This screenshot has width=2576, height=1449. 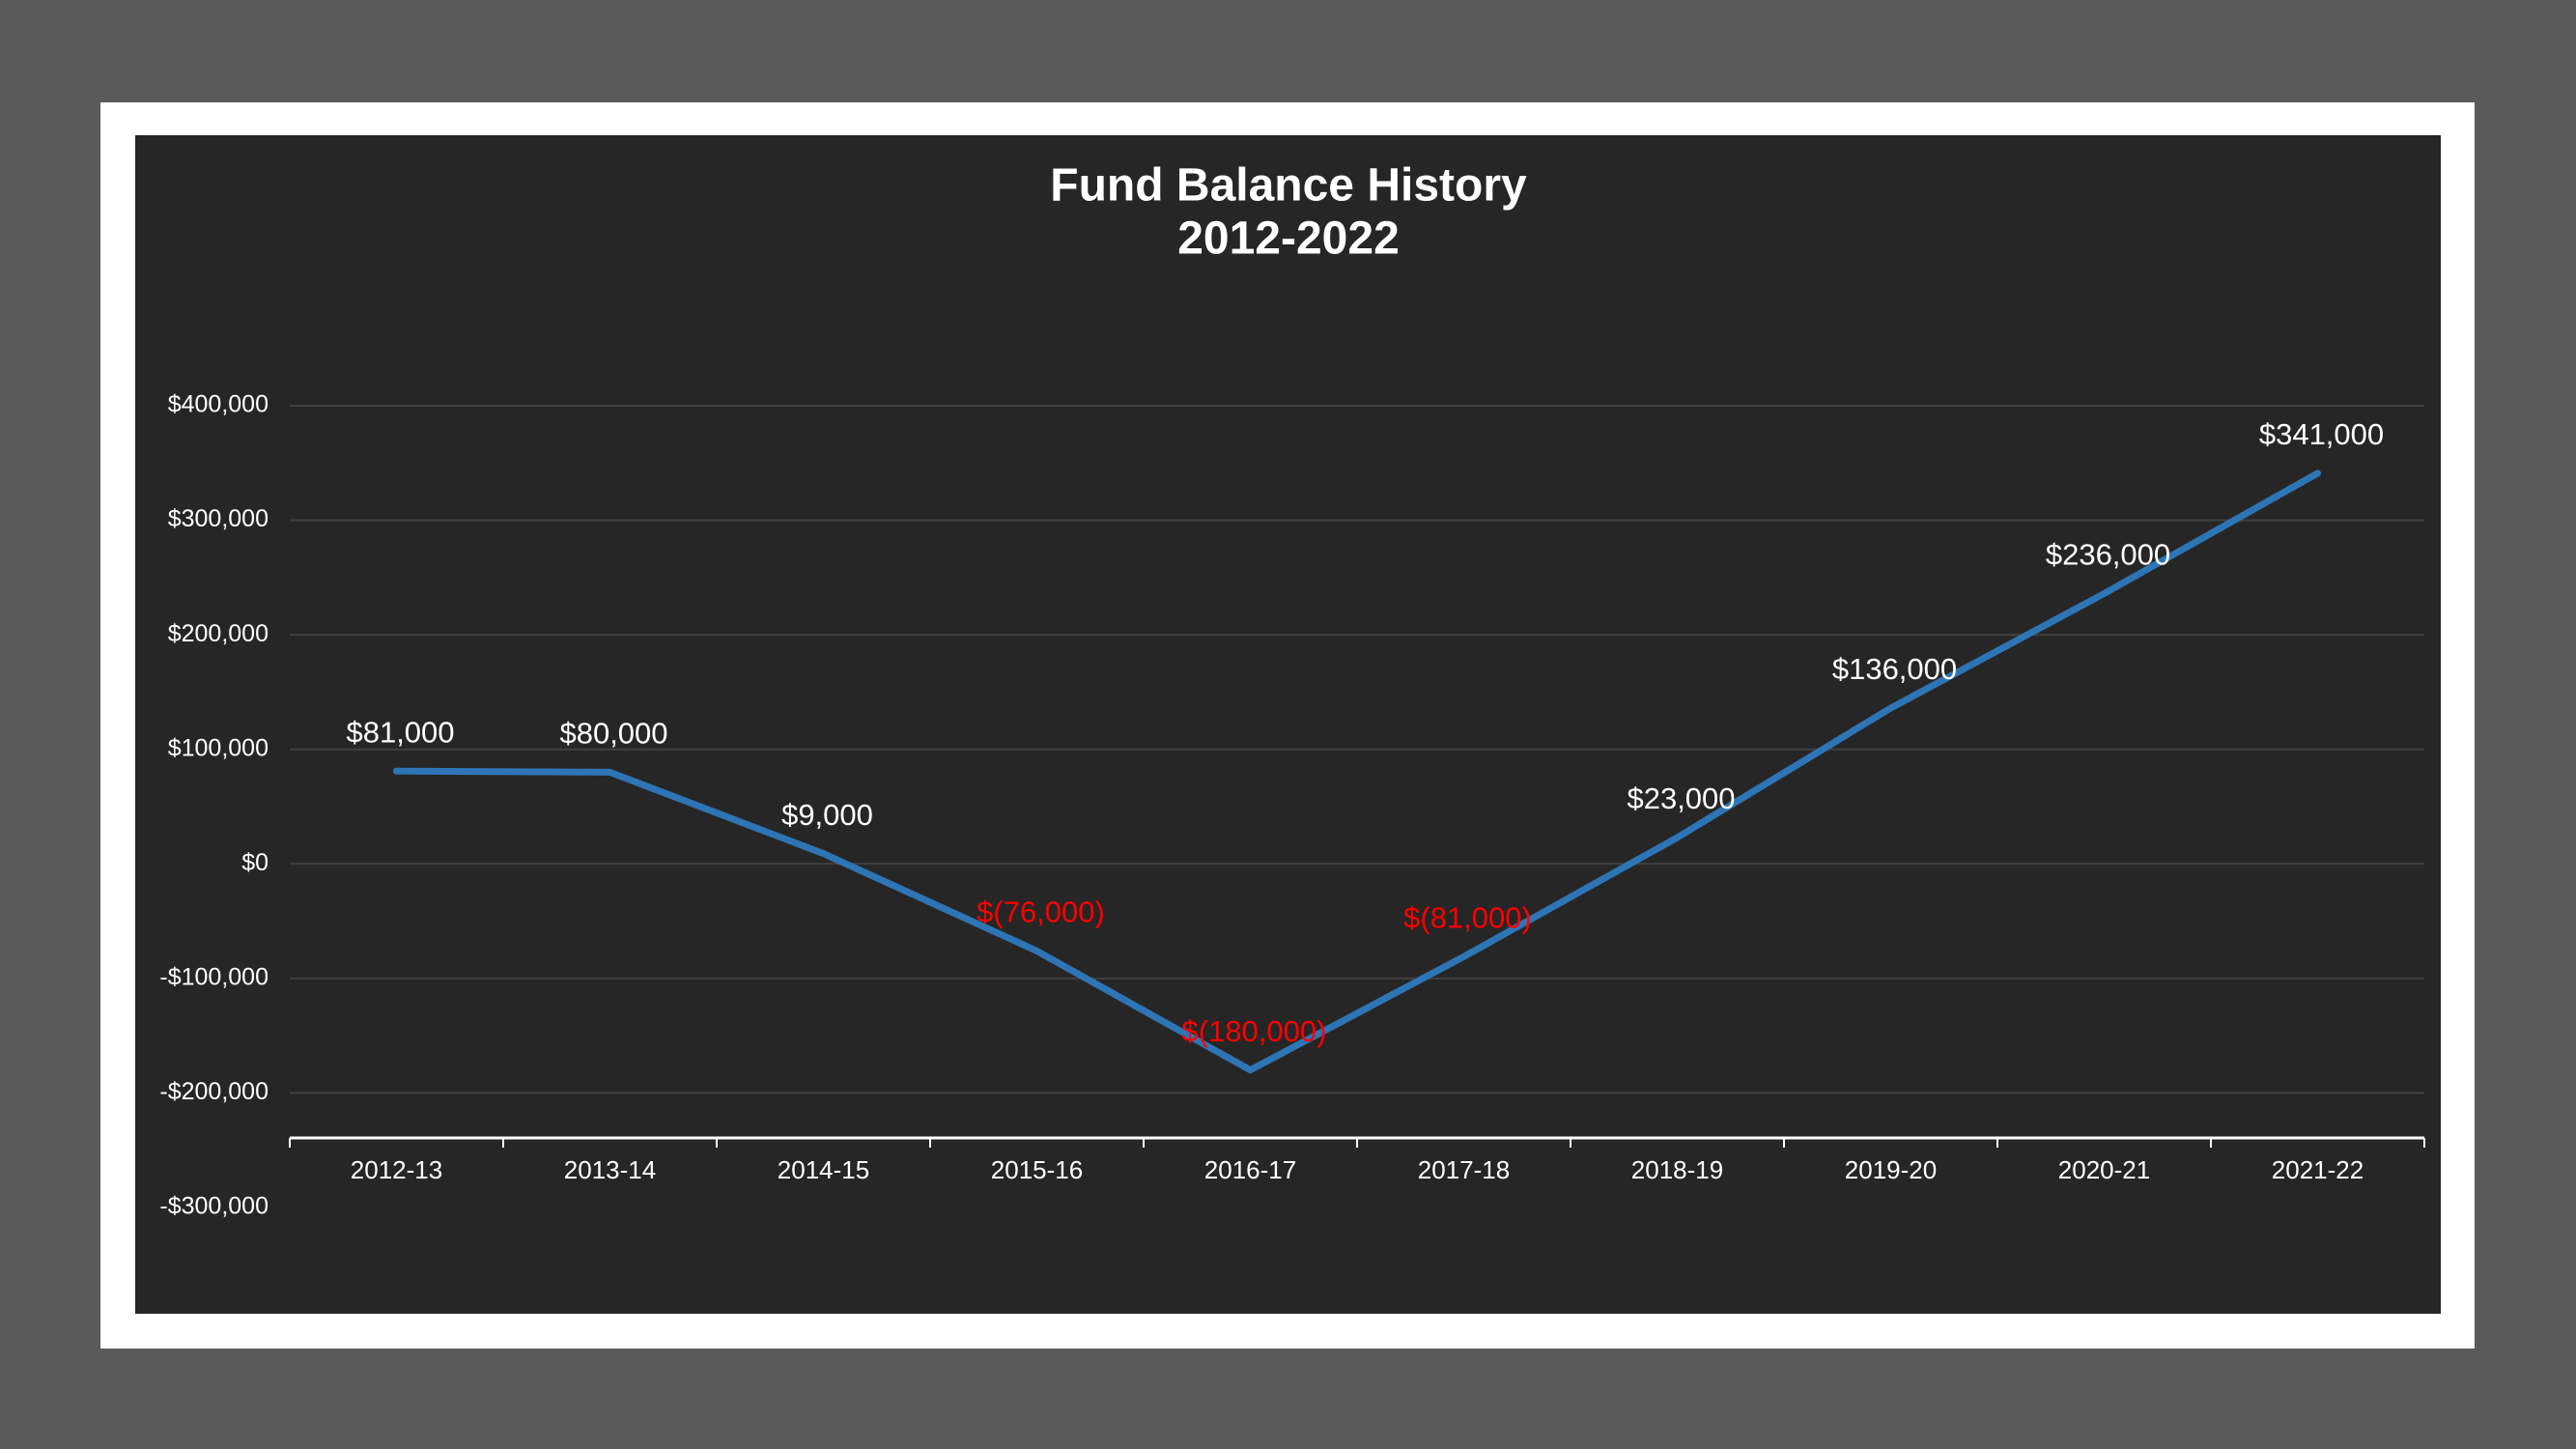 I want to click on data-label: $236,000, so click(x=2108, y=555).